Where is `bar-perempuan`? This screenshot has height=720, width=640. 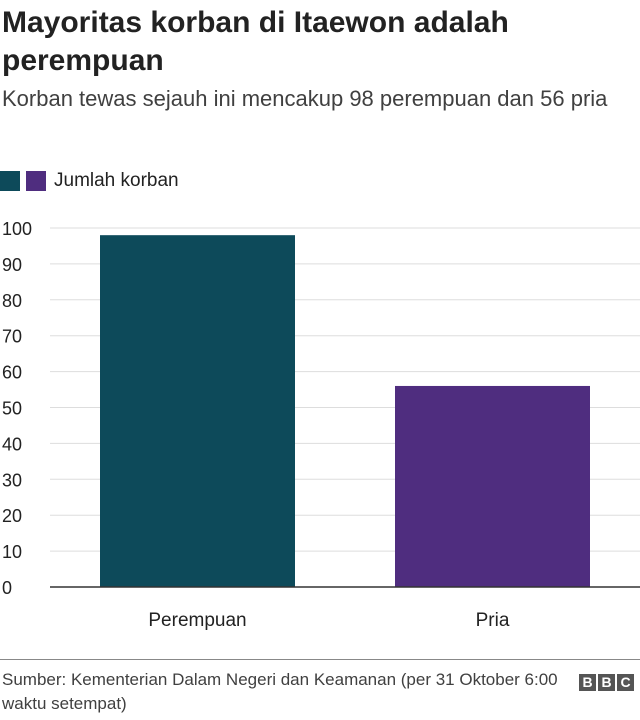
bar-perempuan is located at coordinates (197, 411).